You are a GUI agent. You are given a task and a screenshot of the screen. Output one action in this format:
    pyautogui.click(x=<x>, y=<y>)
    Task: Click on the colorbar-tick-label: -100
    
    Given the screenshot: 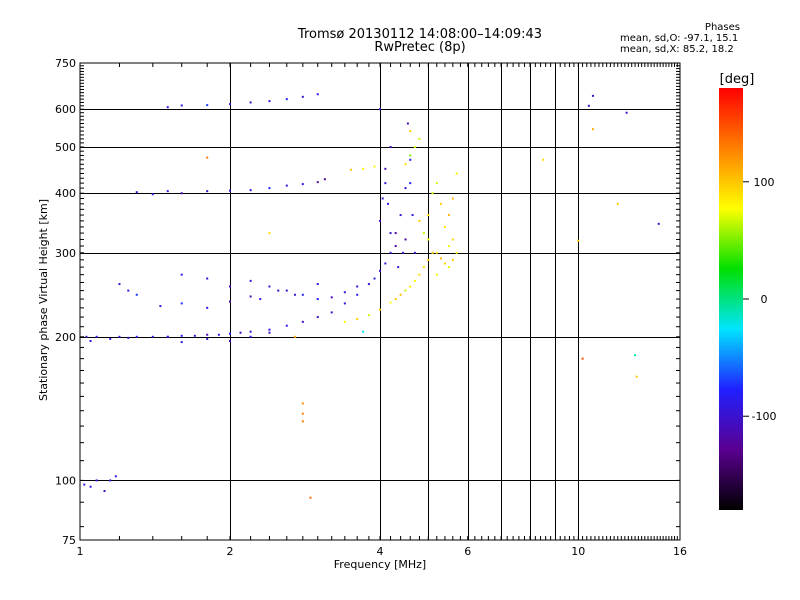 What is the action you would take?
    pyautogui.click(x=764, y=416)
    